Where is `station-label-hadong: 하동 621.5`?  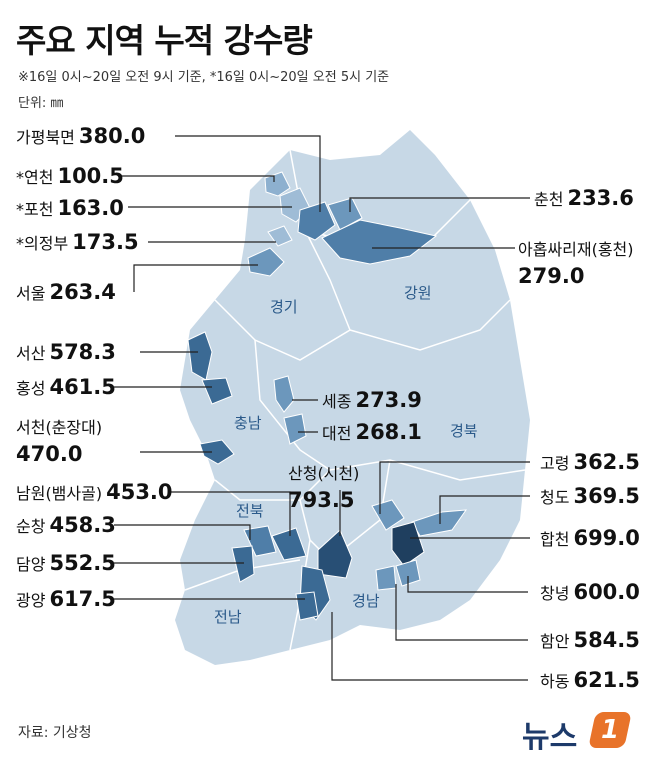 station-label-hadong: 하동 621.5 is located at coordinates (590, 680).